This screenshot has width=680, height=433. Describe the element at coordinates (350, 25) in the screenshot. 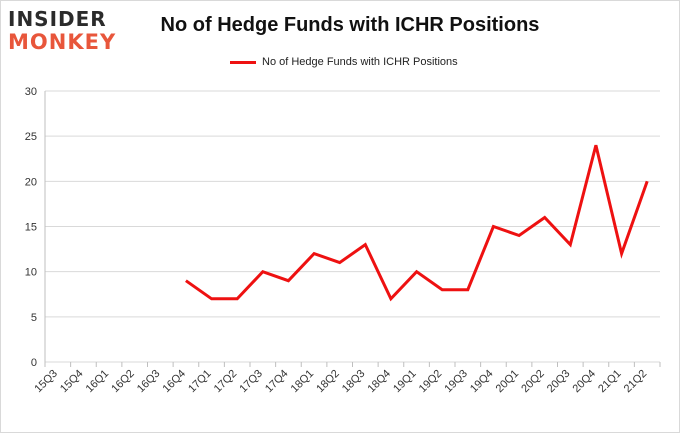

I see `chart-title: No of Hedge Funds with ICHR Positions` at that location.